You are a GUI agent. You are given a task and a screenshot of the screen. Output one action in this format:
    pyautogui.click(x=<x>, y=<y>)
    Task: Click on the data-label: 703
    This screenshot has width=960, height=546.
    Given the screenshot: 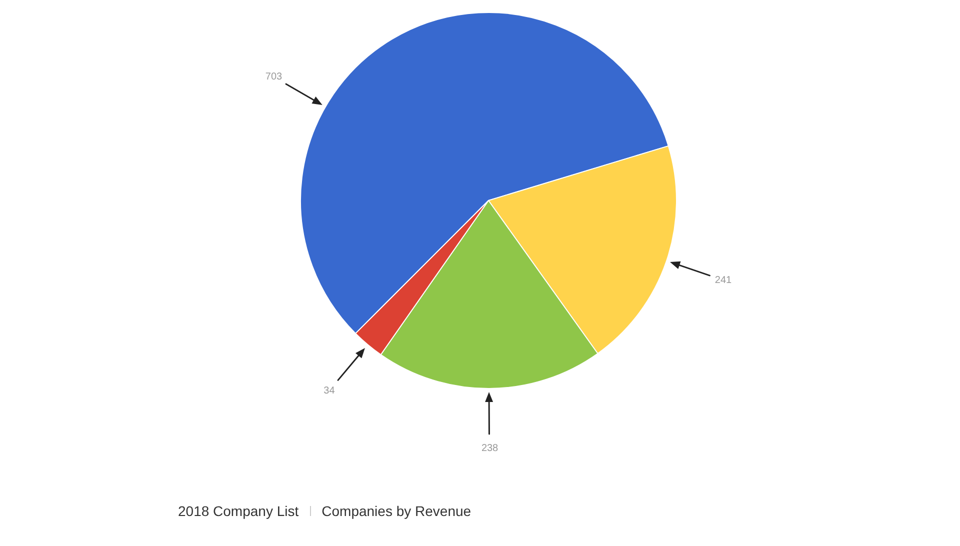 What is the action you would take?
    pyautogui.click(x=274, y=76)
    